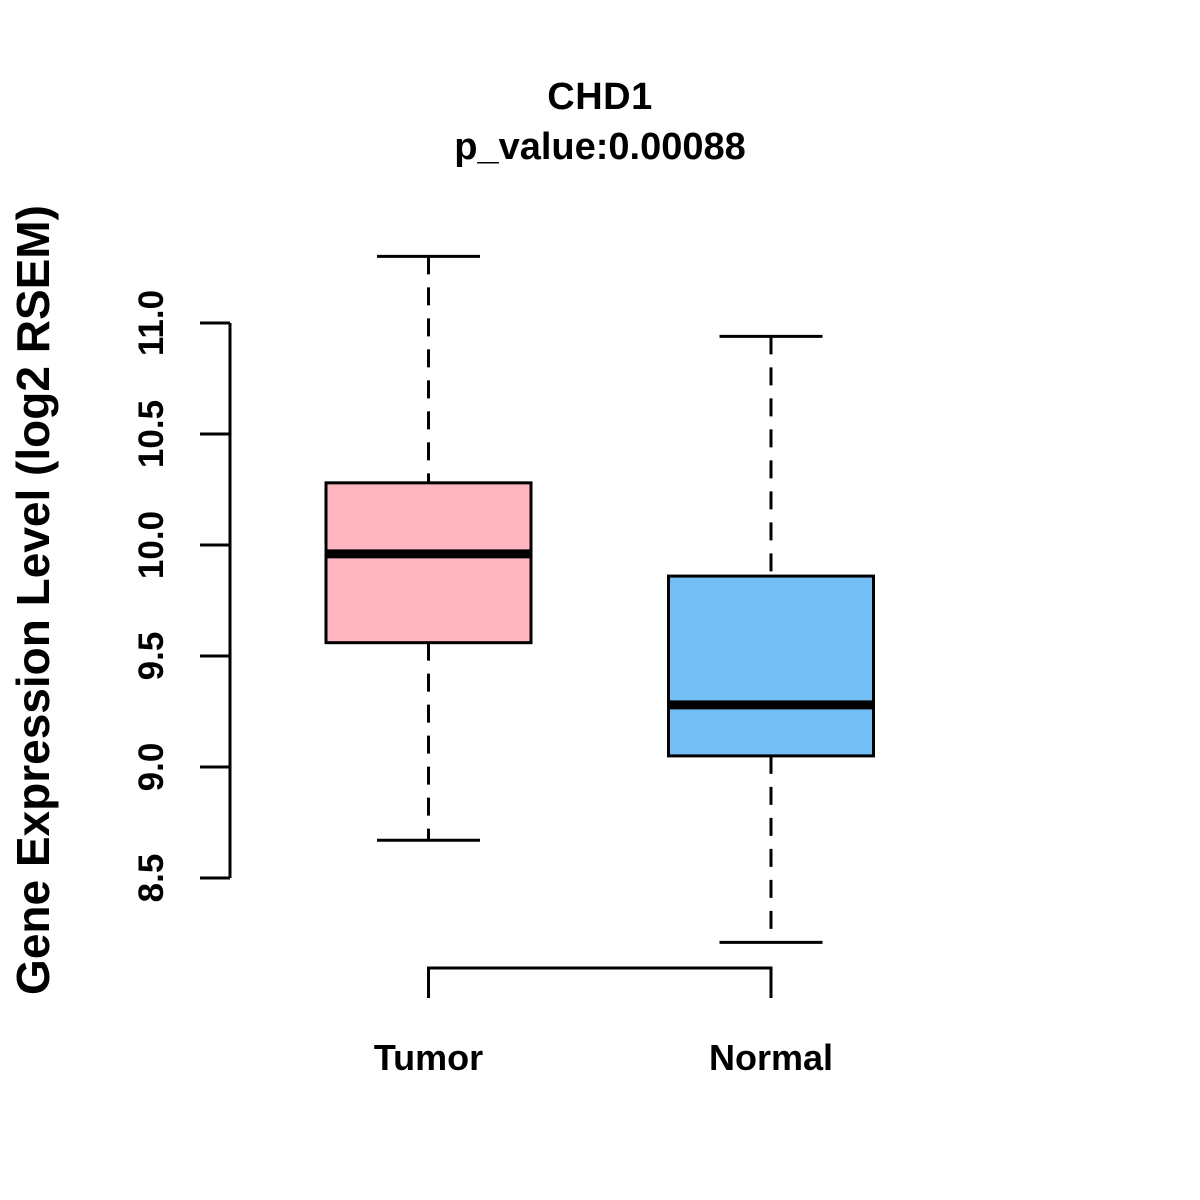 This screenshot has width=1200, height=1200. I want to click on y-tick-label: 11.0, so click(151, 323).